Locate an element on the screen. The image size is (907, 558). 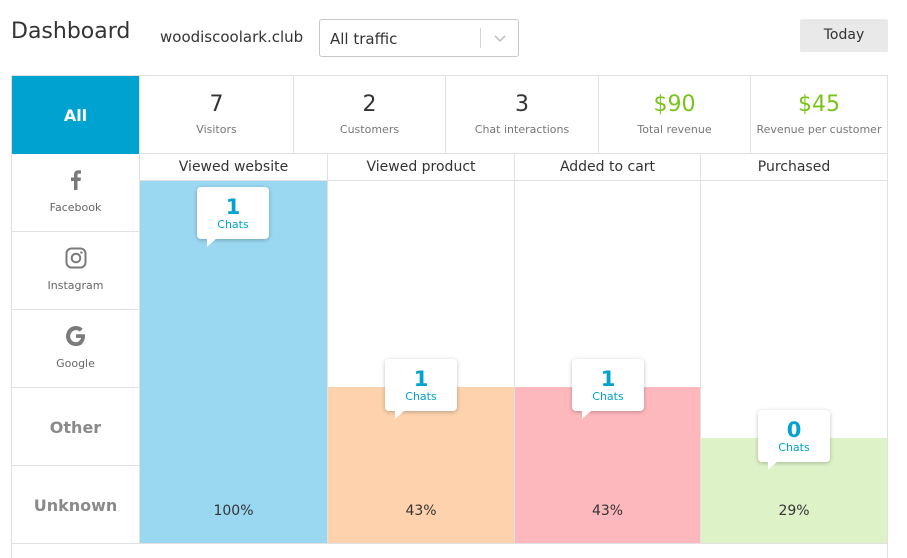
stat-customers: 2 Customers is located at coordinates (369, 114).